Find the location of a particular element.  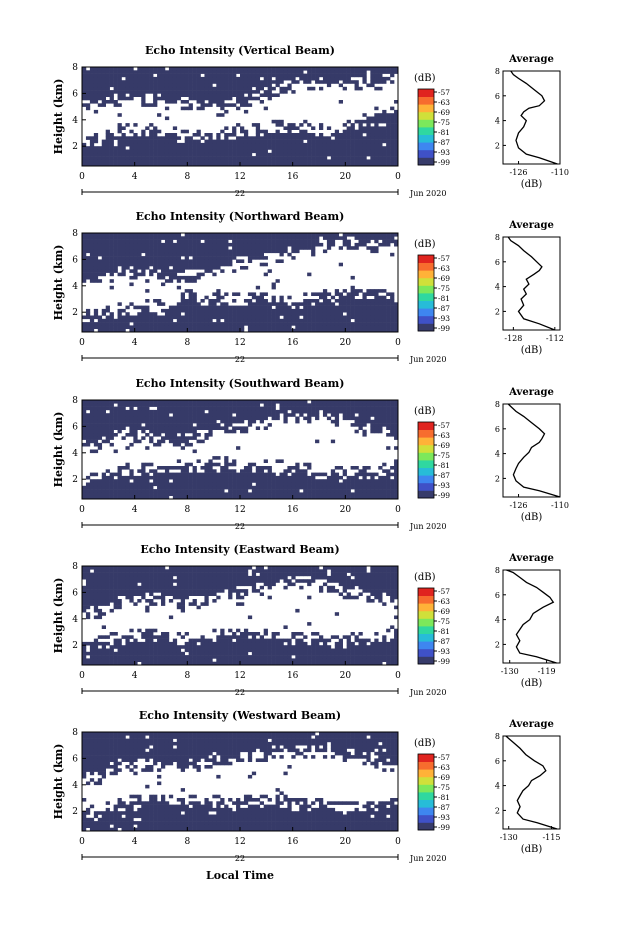

colorbar-tick-label: -69 is located at coordinates (444, 278).